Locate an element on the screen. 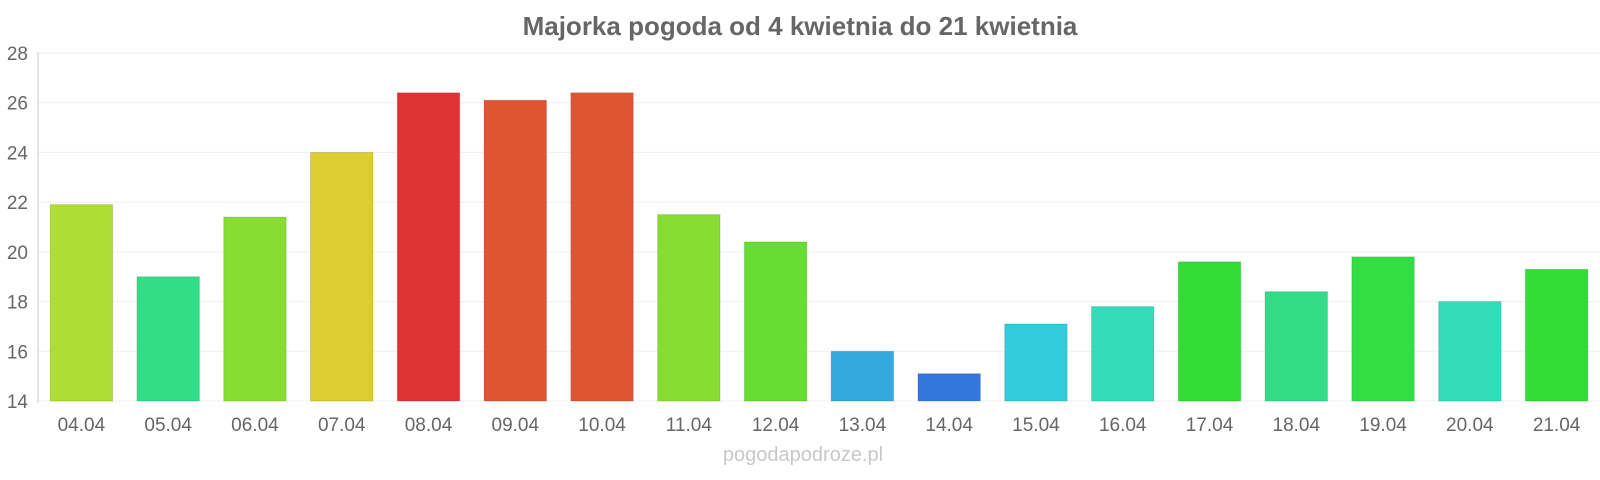 Image resolution: width=1600 pixels, height=480 pixels. bar-21.04 is located at coordinates (1556, 335).